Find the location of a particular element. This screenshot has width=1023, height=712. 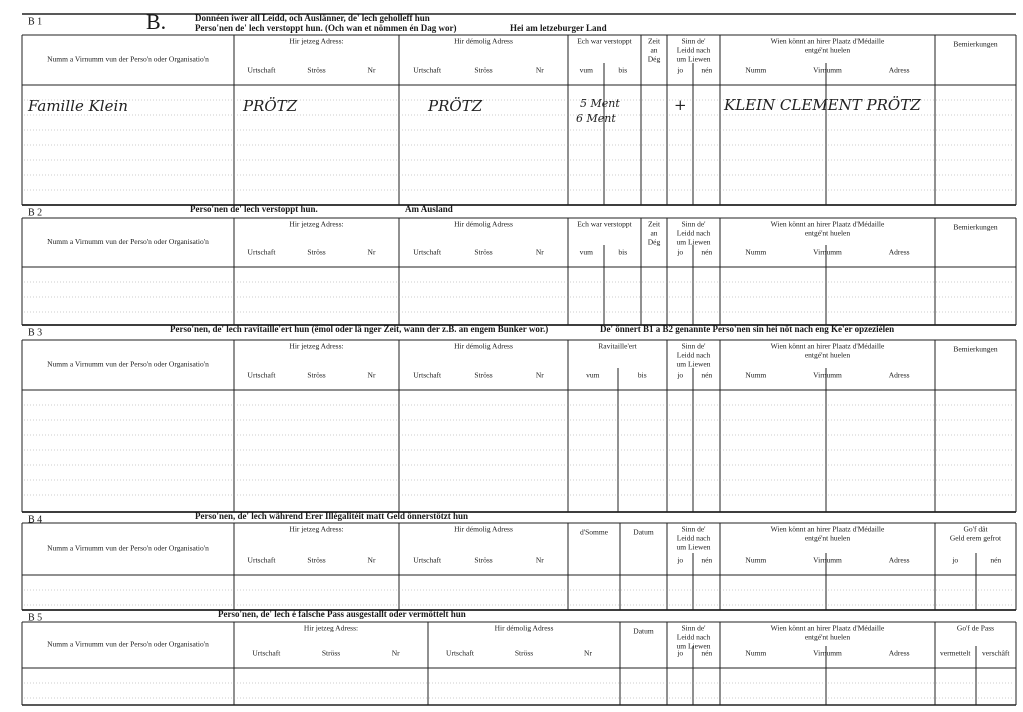

section-label: B 3 is located at coordinates (35, 332).